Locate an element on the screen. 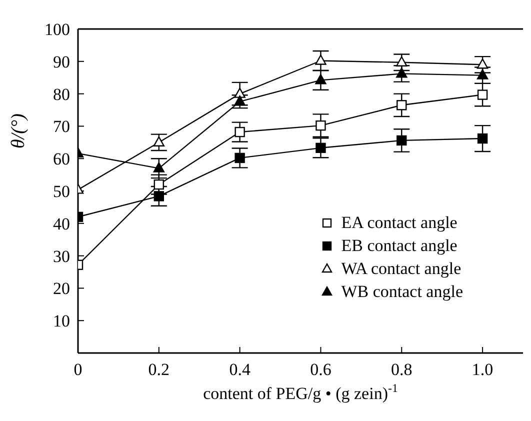 This screenshot has width=531, height=421. x-tick-label: 0.8 is located at coordinates (401, 370).